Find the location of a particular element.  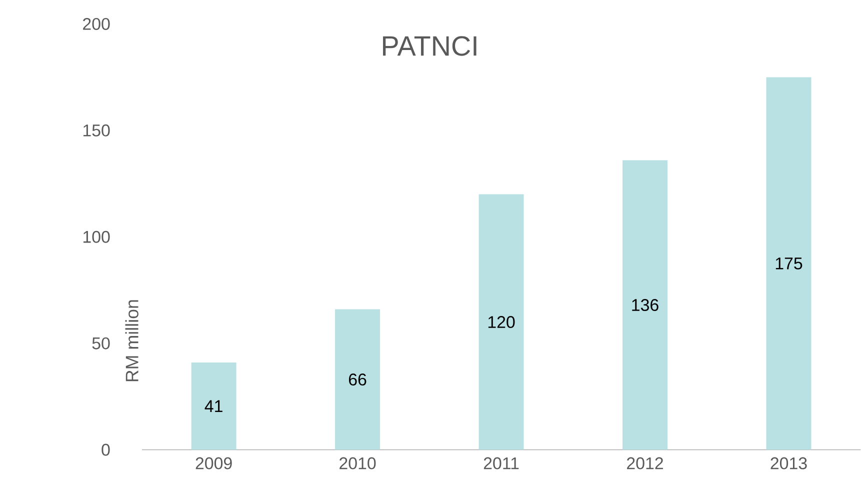

y-axis-title: RM million is located at coordinates (131, 341).